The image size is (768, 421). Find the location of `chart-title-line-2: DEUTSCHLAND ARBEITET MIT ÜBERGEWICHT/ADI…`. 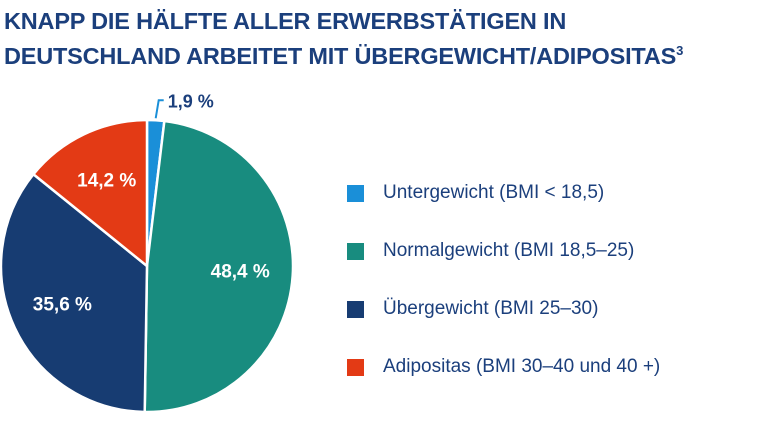

chart-title-line-2: DEUTSCHLAND ARBEITET MIT ÜBERGEWICHT/ADI… is located at coordinates (384, 56).